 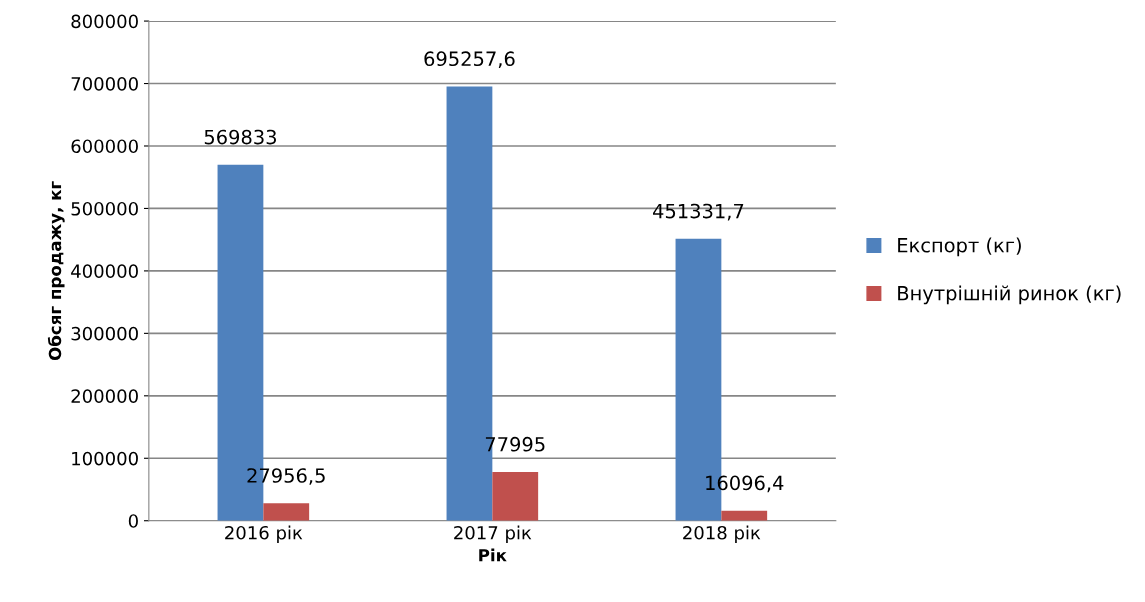 What do you see at coordinates (264, 534) in the screenshot?
I see `x-tick-label: 2016 рік` at bounding box center [264, 534].